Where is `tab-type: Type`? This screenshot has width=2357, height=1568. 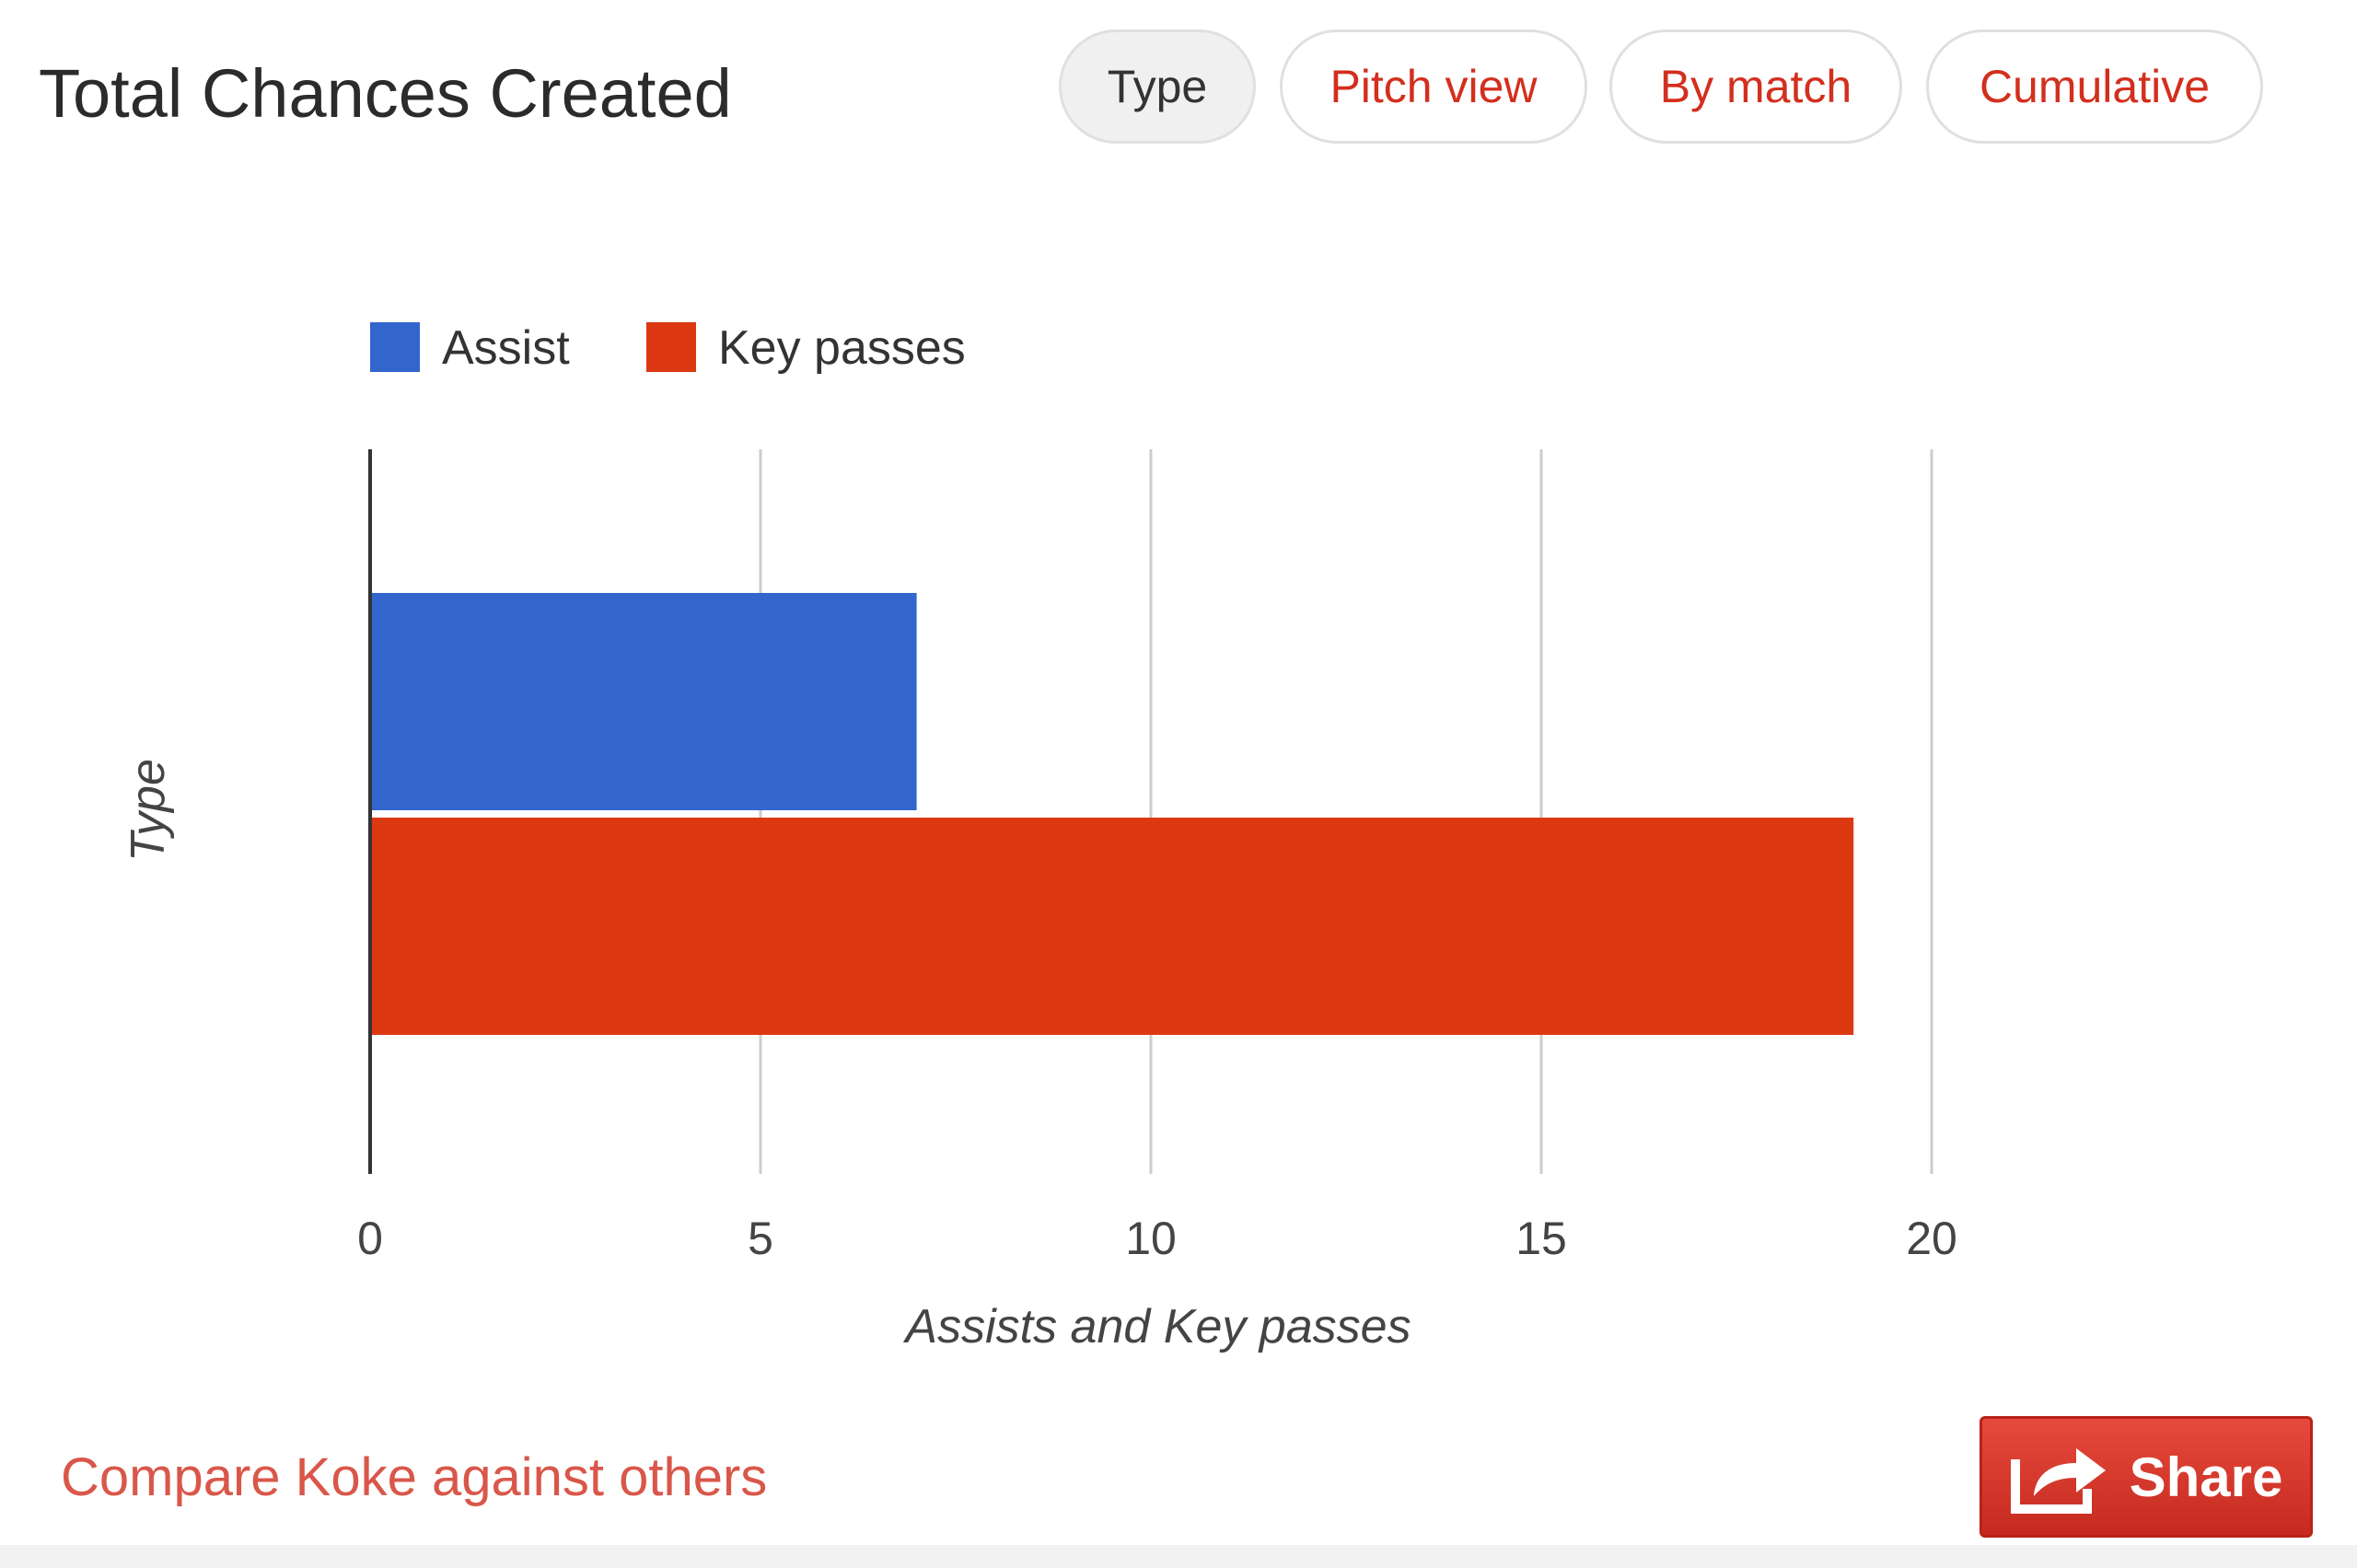 tab-type: Type is located at coordinates (1157, 86).